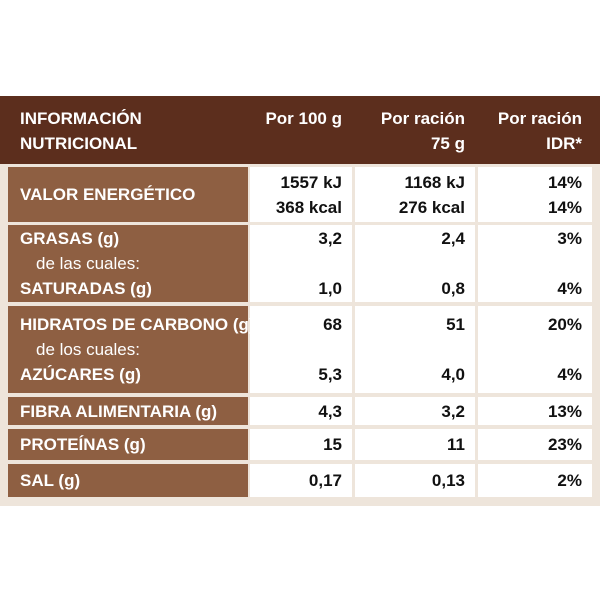 Image resolution: width=600 pixels, height=600 pixels. What do you see at coordinates (569, 480) in the screenshot?
I see `cell-text: 2%` at bounding box center [569, 480].